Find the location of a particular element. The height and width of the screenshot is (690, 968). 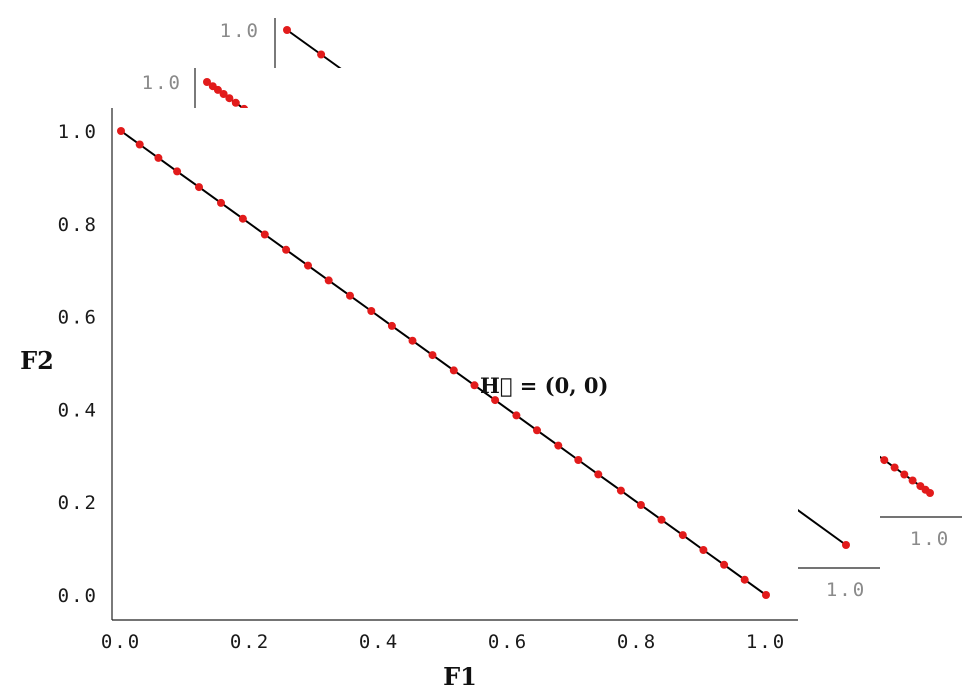

y-tick-label: 0.2 is located at coordinates (78, 503).